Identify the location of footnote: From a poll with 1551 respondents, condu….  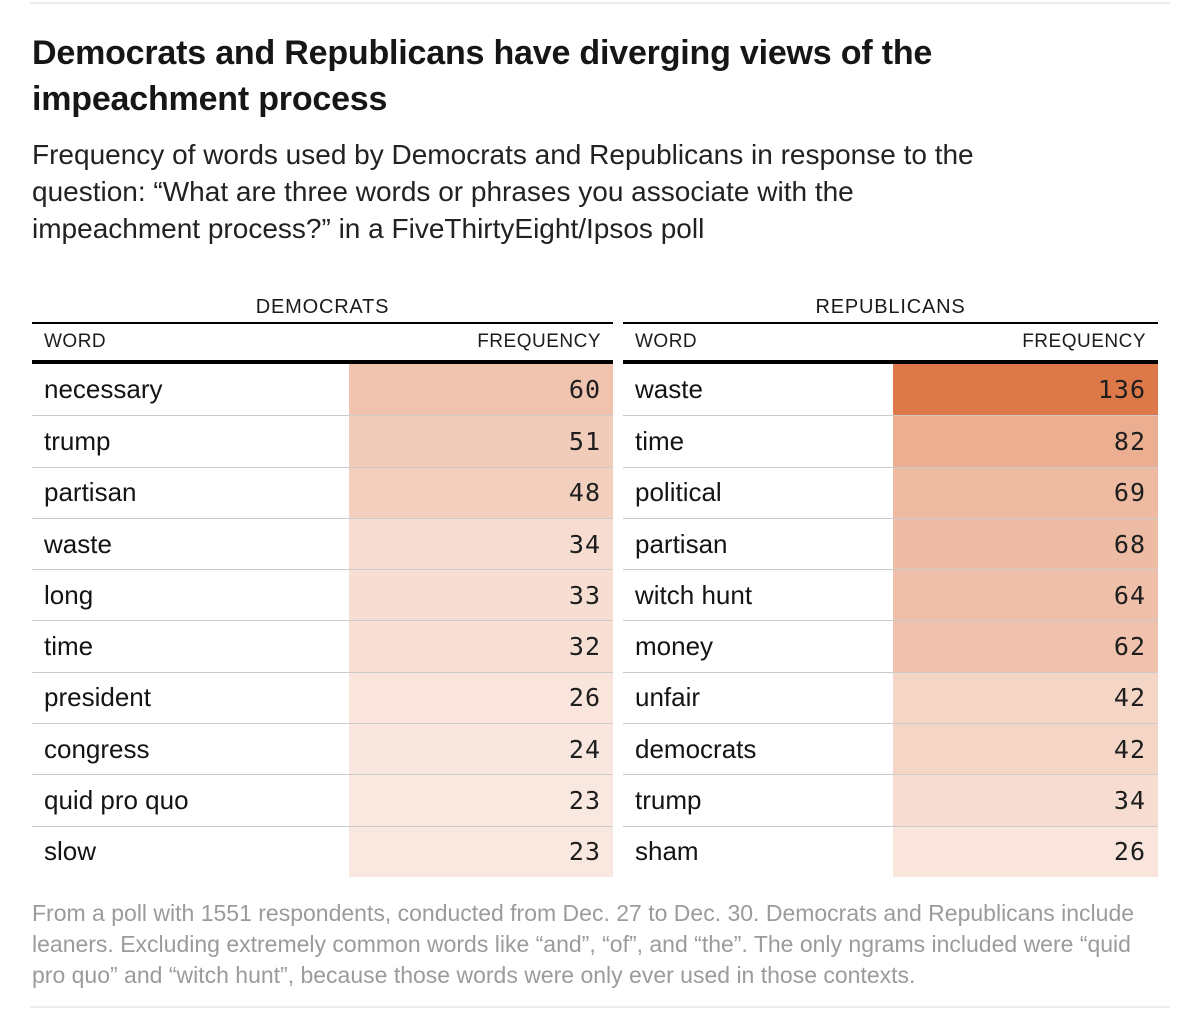
(597, 944).